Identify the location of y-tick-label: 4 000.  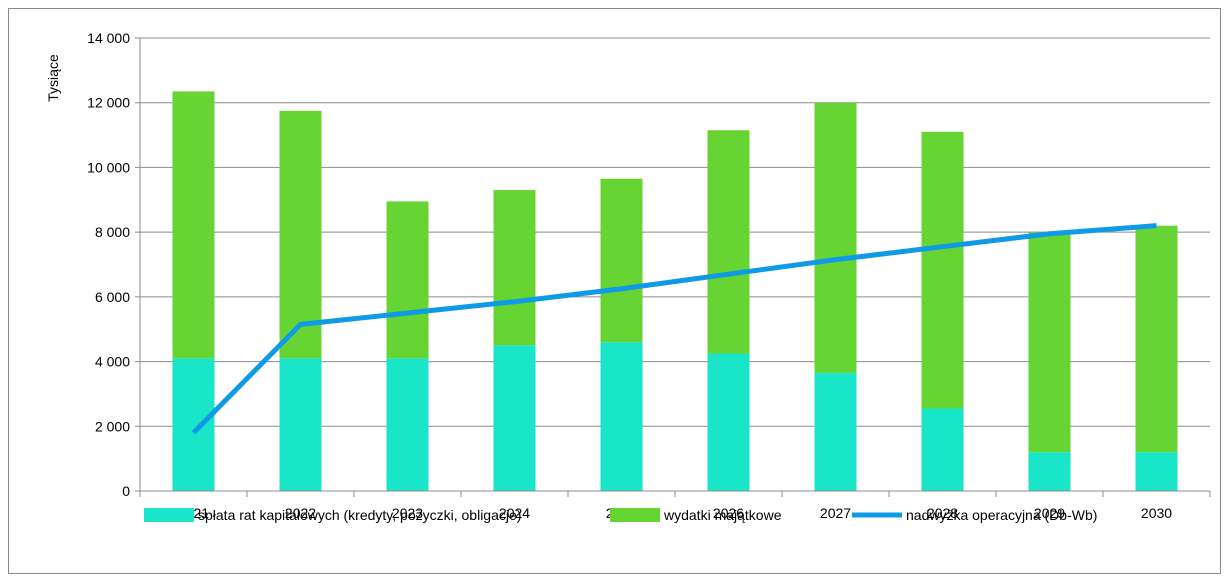
(112, 362).